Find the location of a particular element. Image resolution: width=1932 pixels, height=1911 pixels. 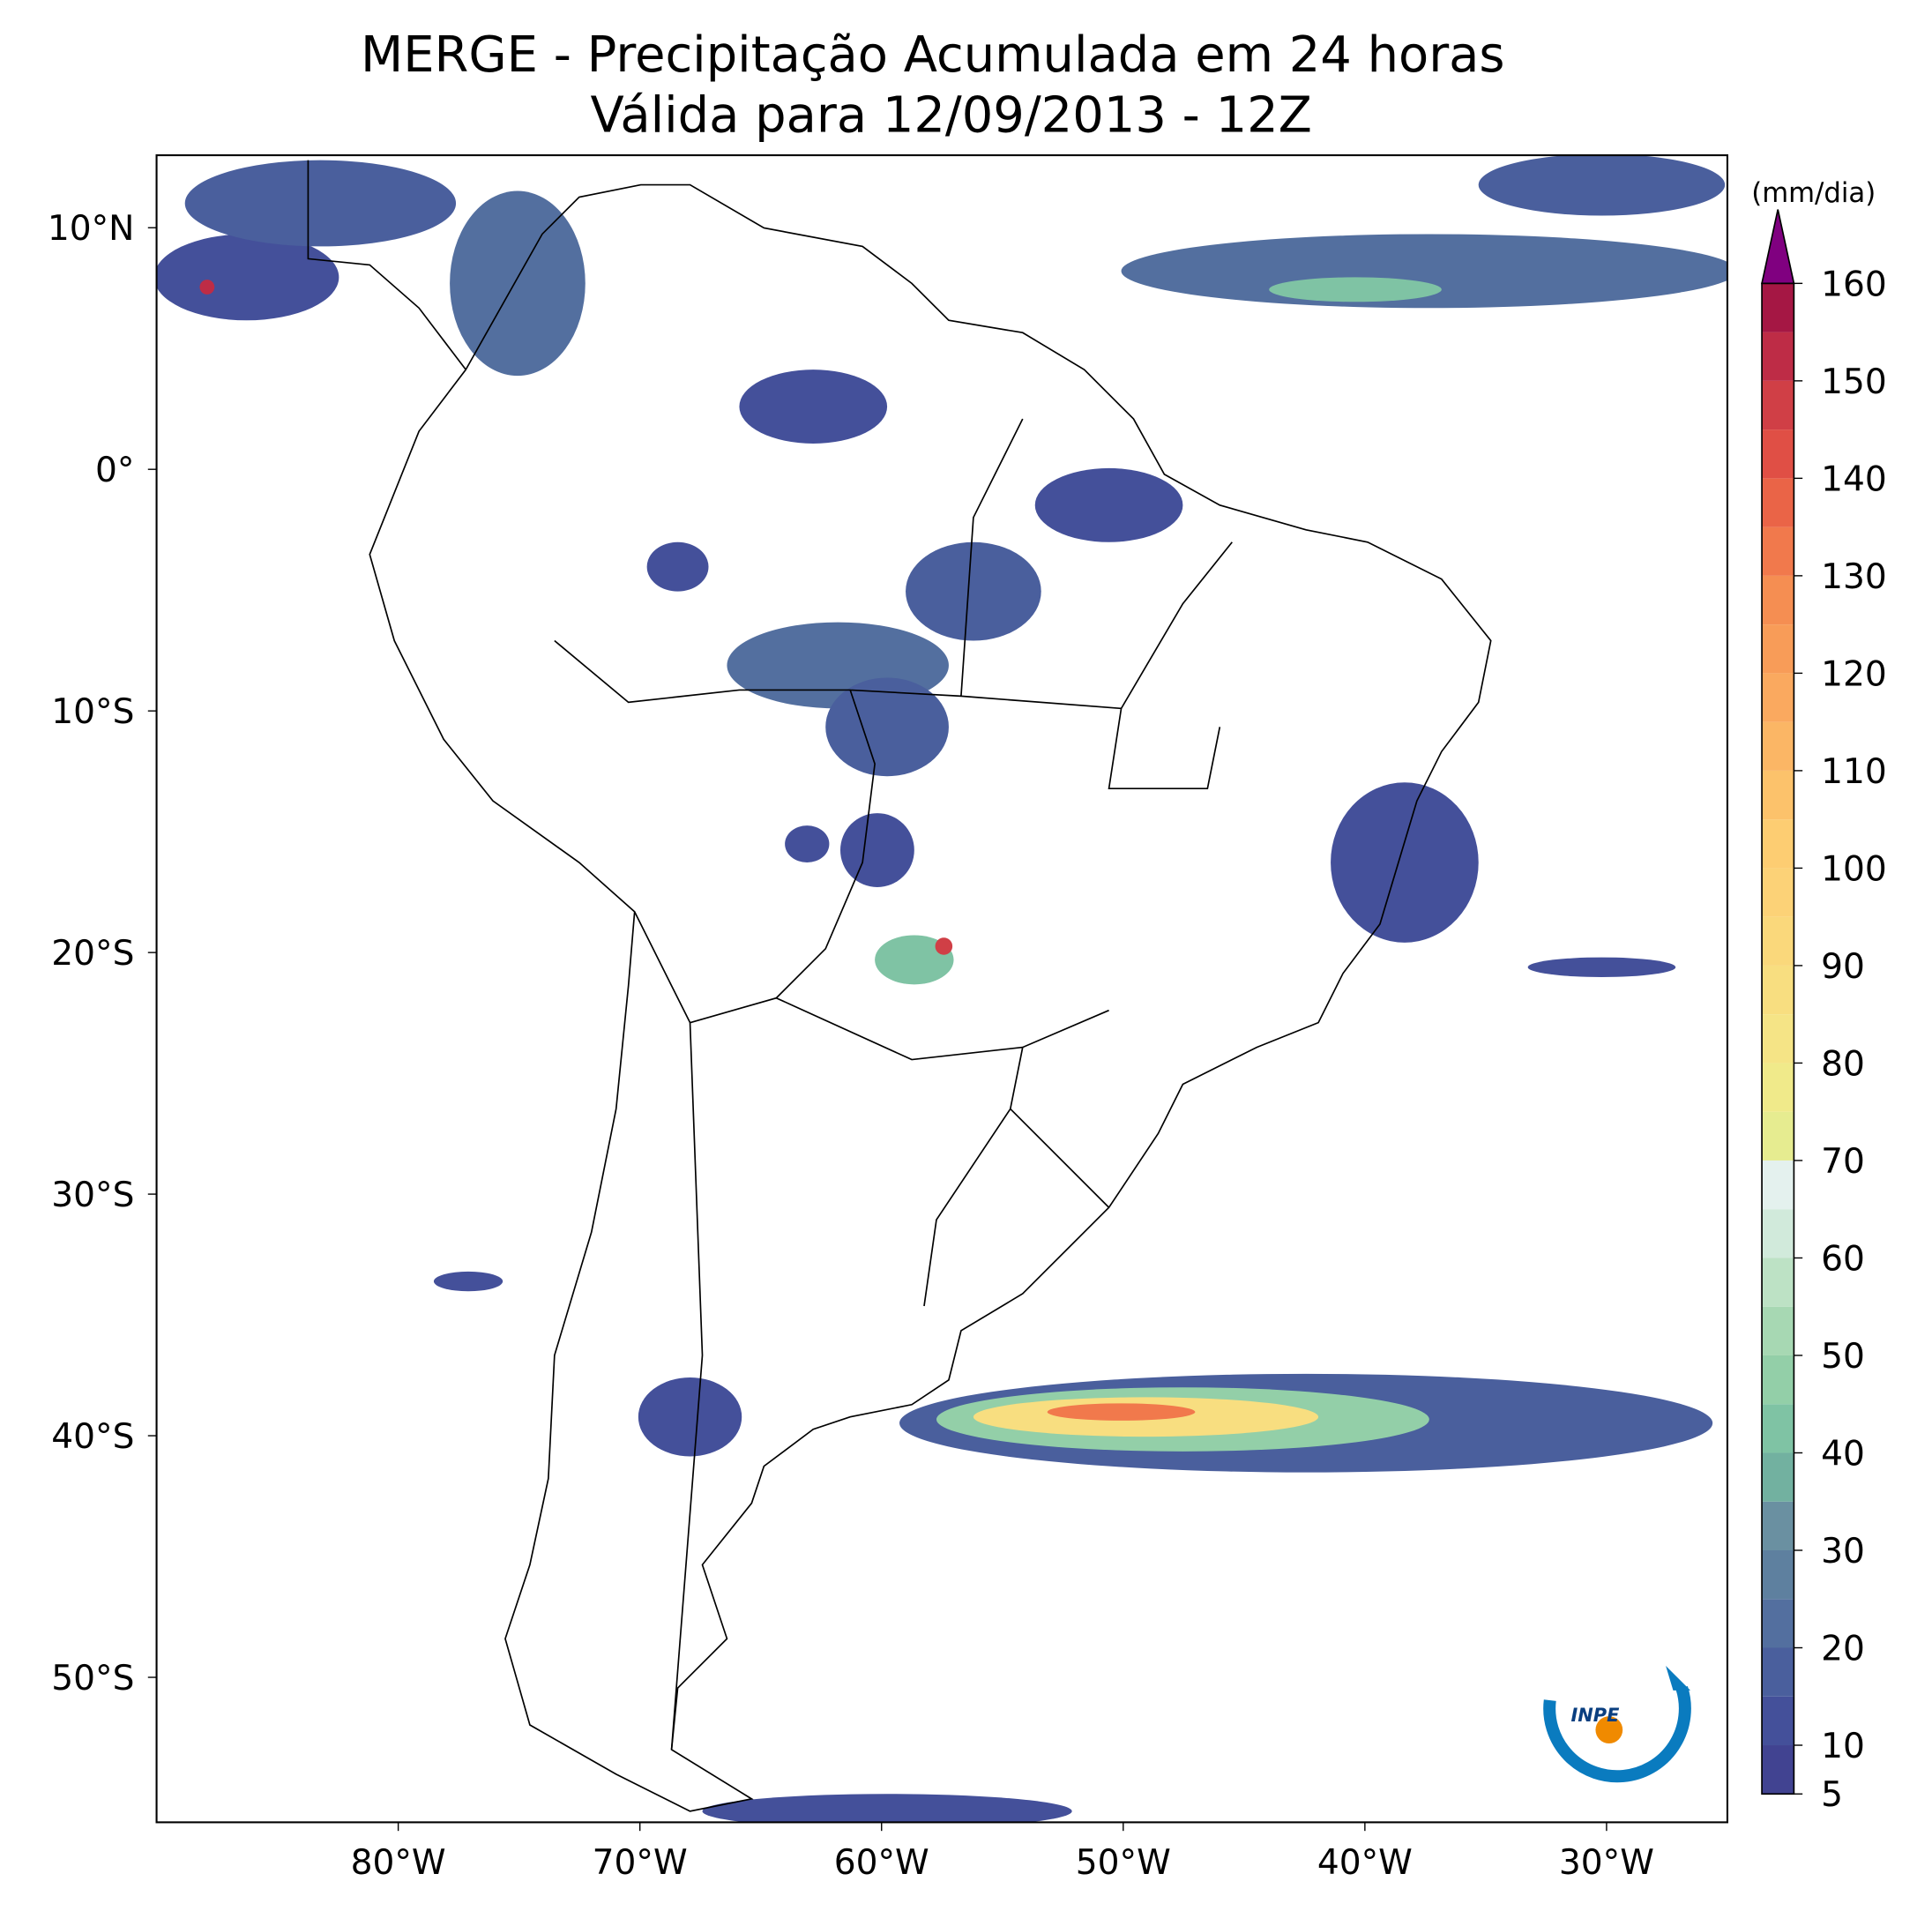

colorbar-tick-label: 30 is located at coordinates (1843, 1552).